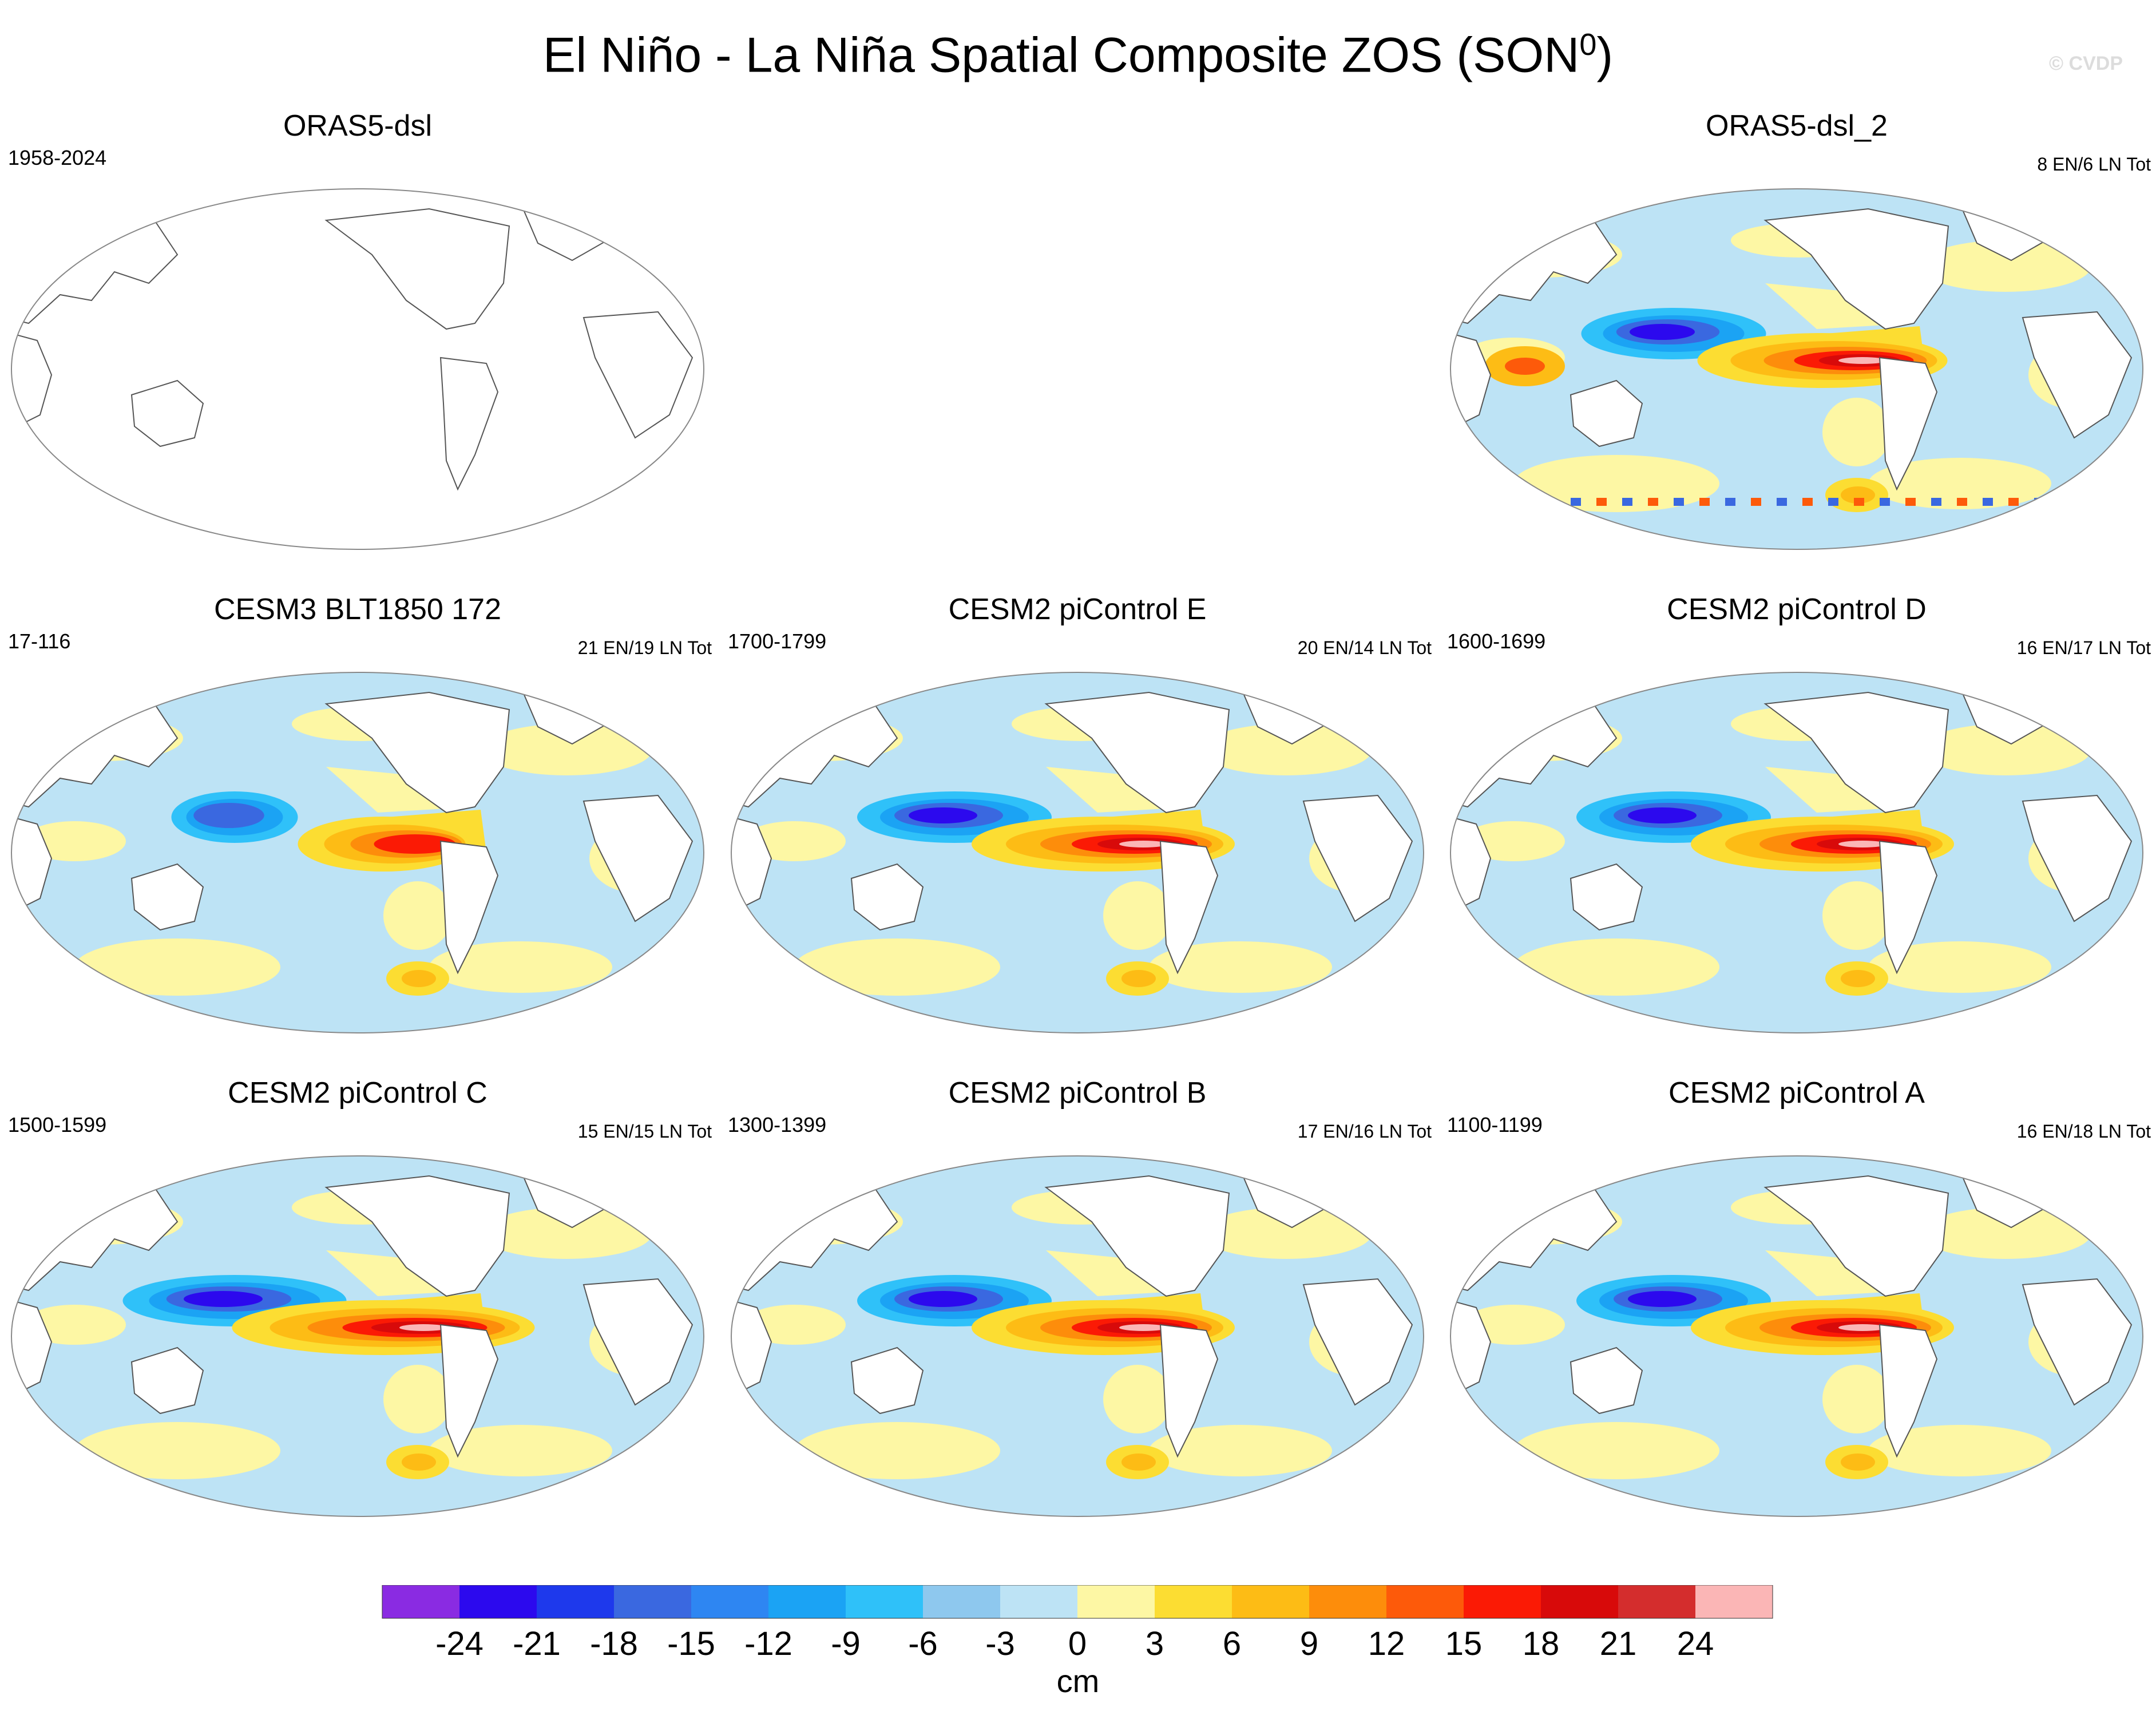 This screenshot has width=2156, height=1715. What do you see at coordinates (1365, 647) in the screenshot?
I see `panel-event-count: 20 EN/14 LN Tot` at bounding box center [1365, 647].